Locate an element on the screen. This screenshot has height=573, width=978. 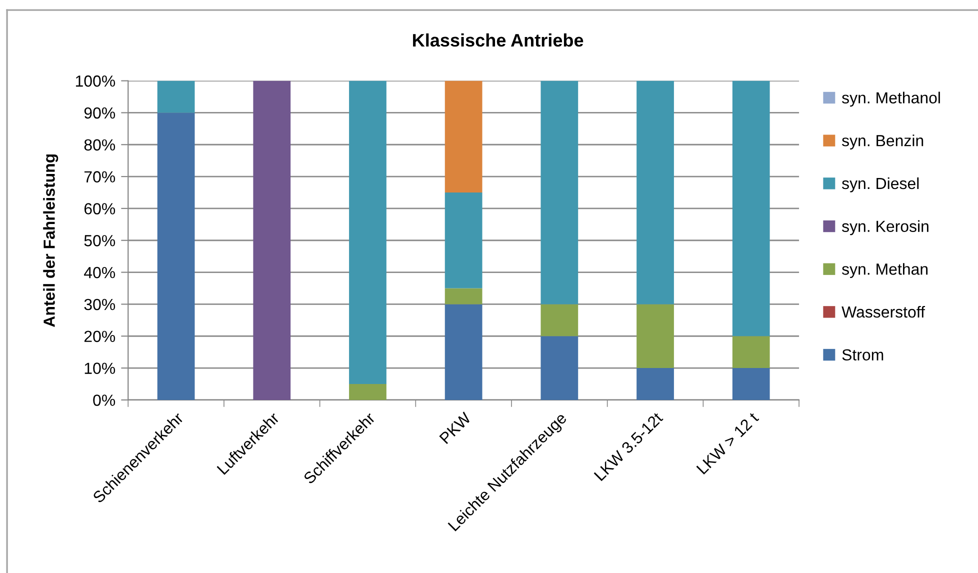
legend-label: Wasserstoff is located at coordinates (884, 312).